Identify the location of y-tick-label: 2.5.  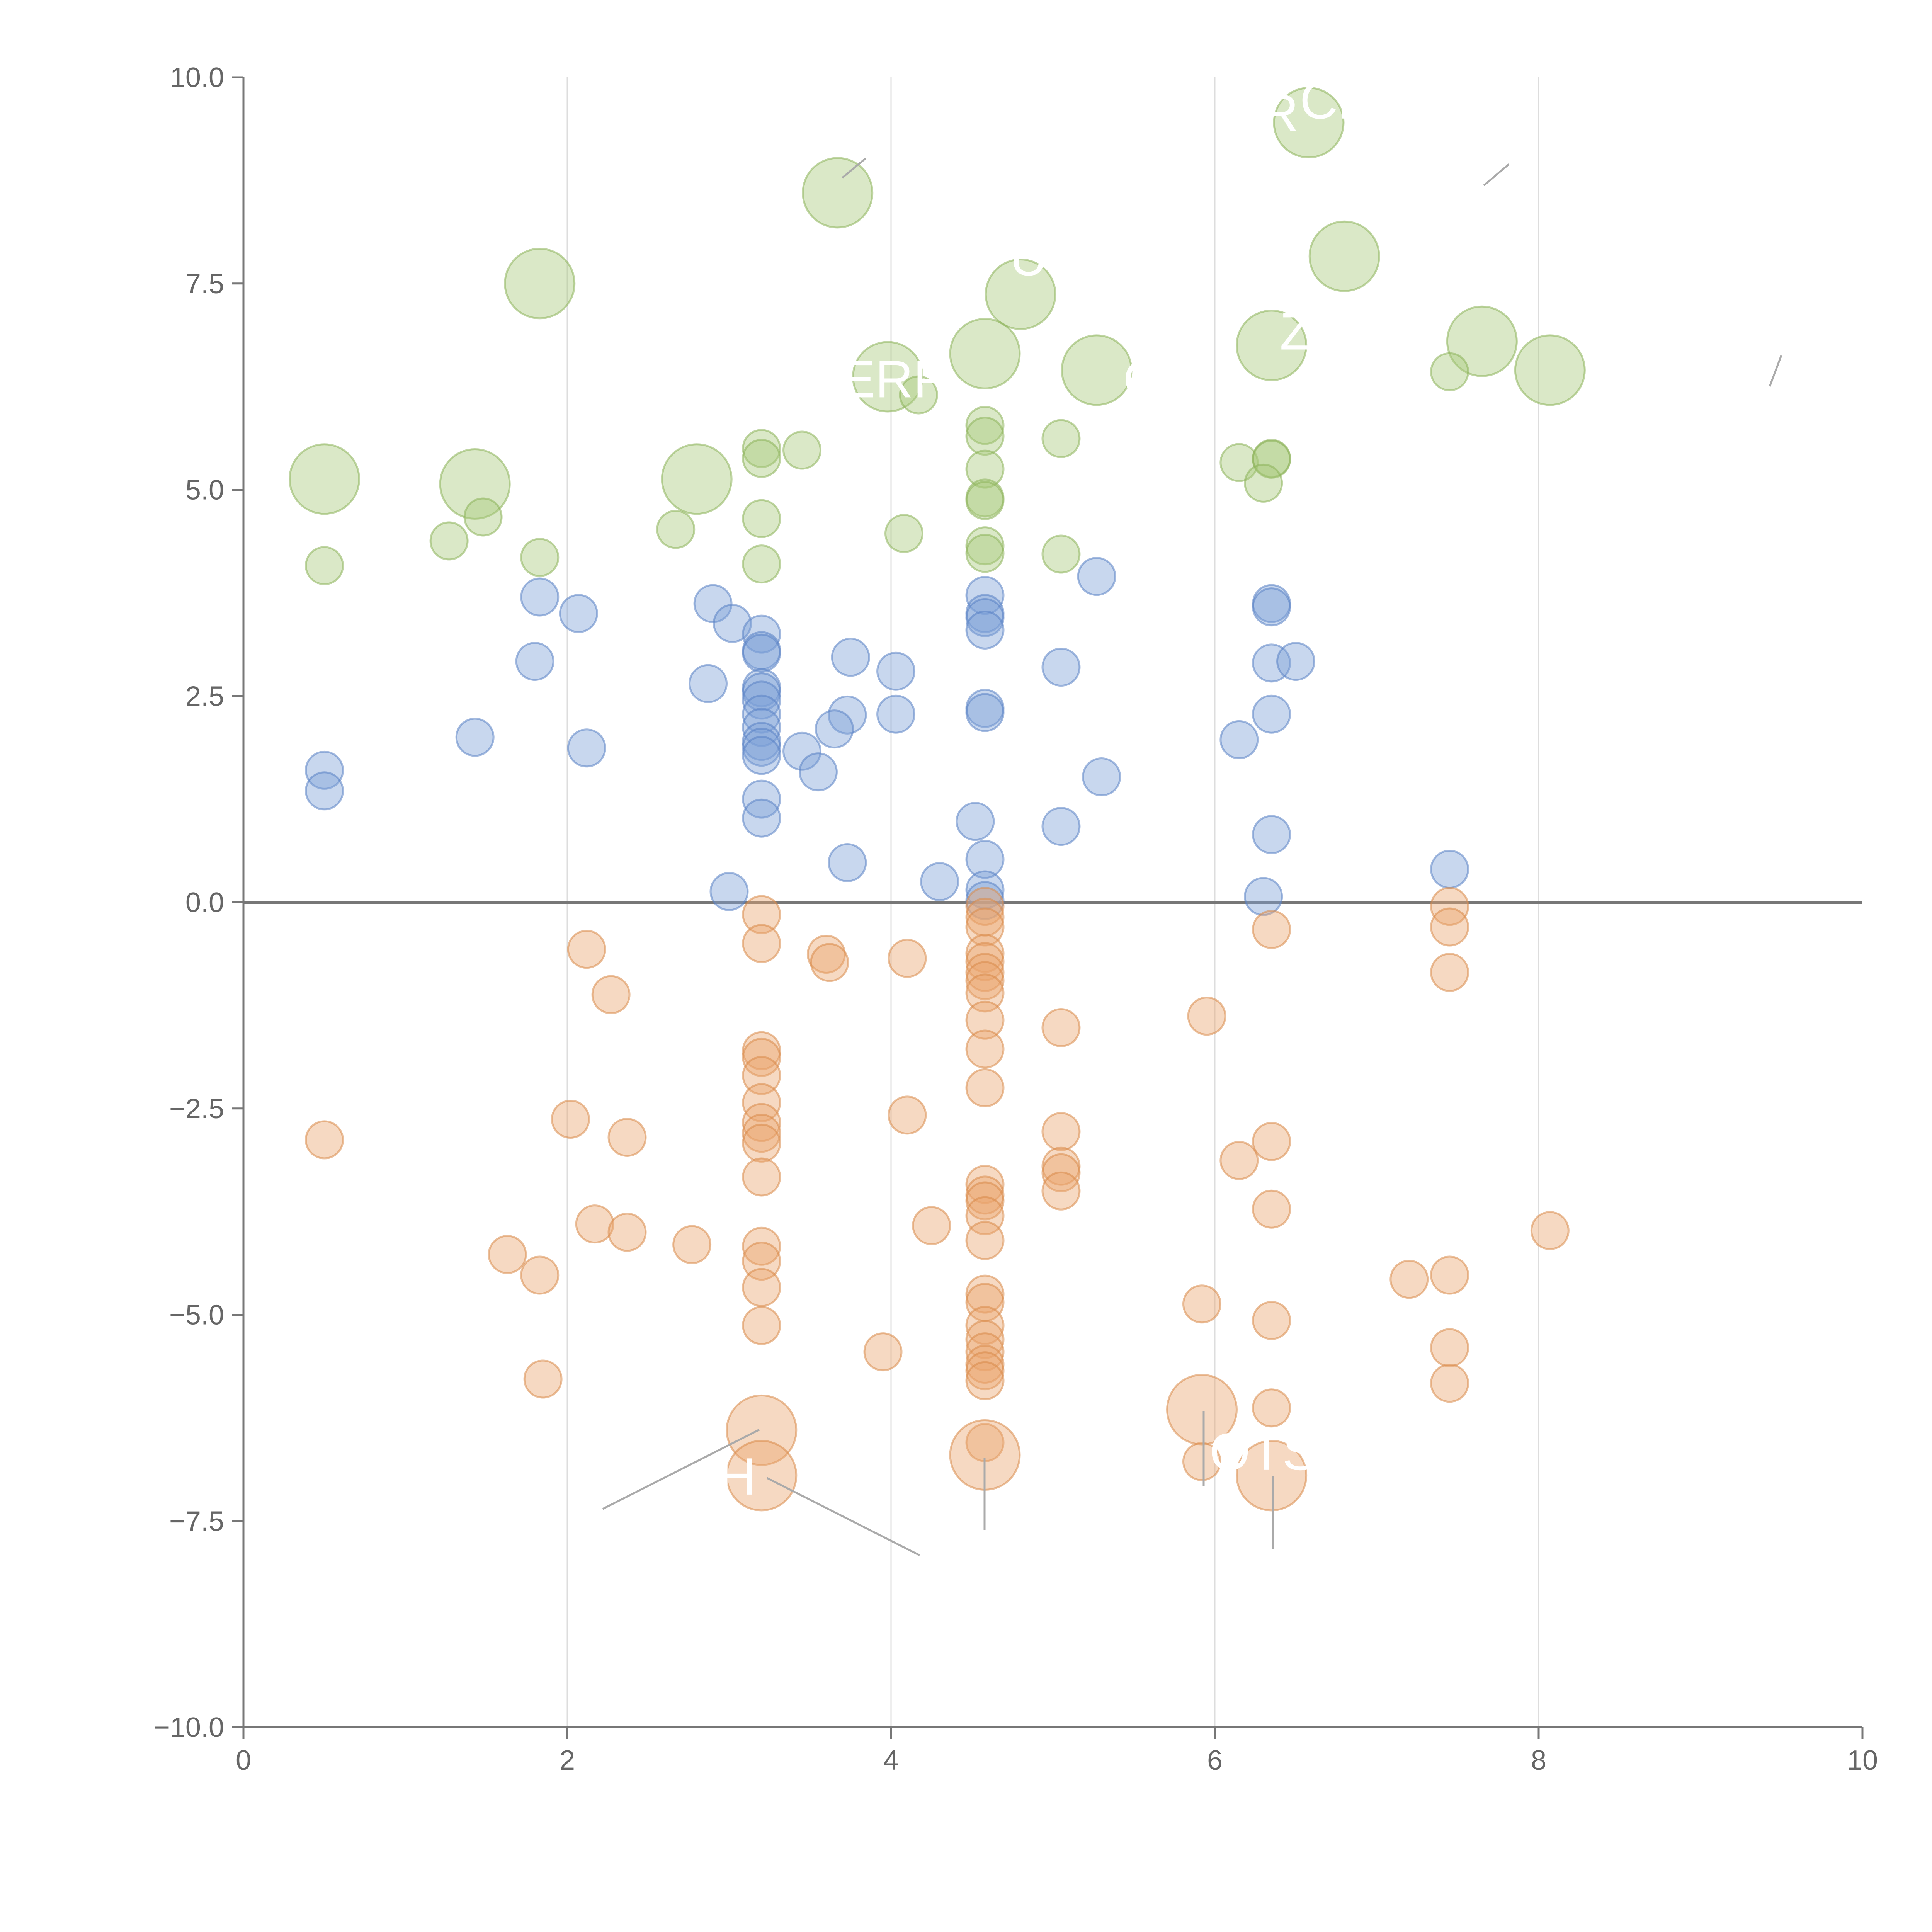
(205, 696).